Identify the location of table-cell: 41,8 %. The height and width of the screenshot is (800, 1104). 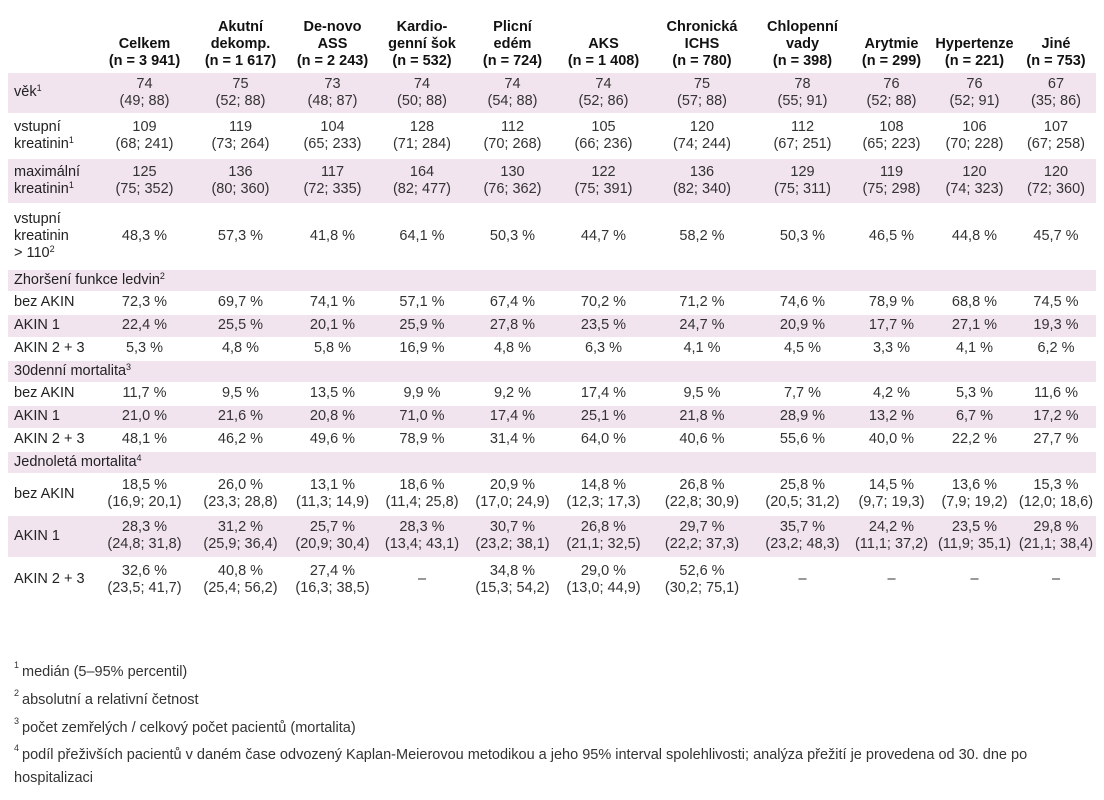
(332, 235).